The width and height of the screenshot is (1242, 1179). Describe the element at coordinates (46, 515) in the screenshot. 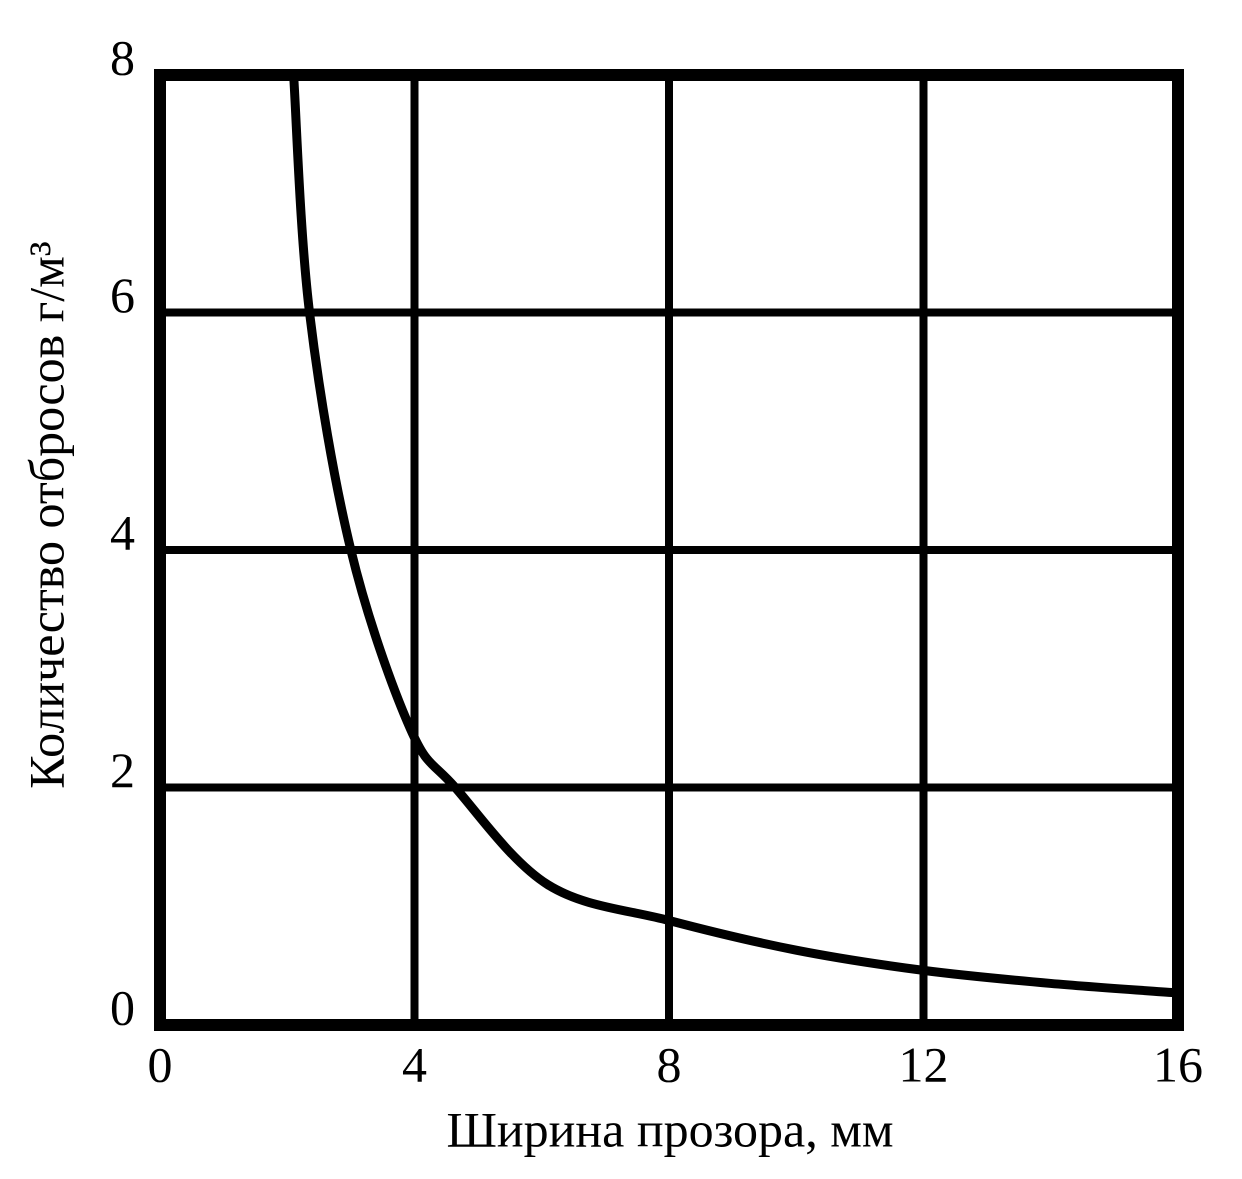

I see `y-axis-label: Количество отбросов г/м³` at that location.